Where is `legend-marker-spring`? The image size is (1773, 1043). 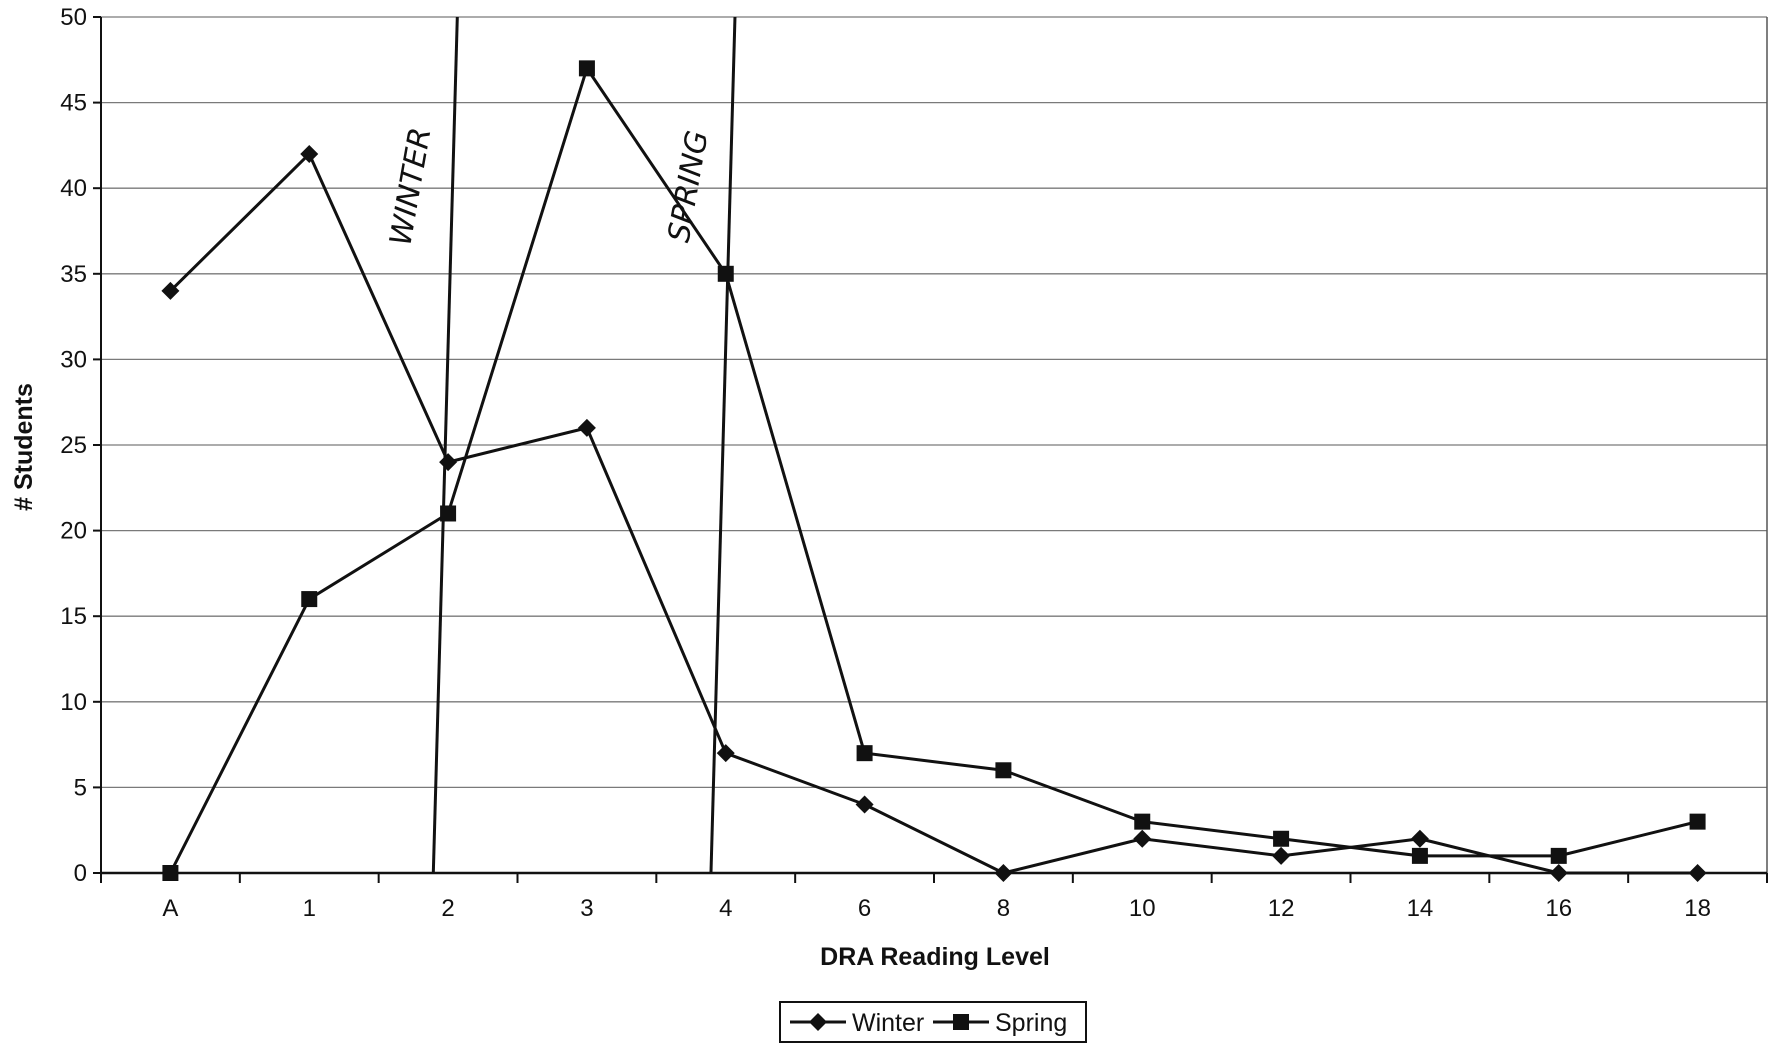
legend-marker-spring is located at coordinates (961, 1022).